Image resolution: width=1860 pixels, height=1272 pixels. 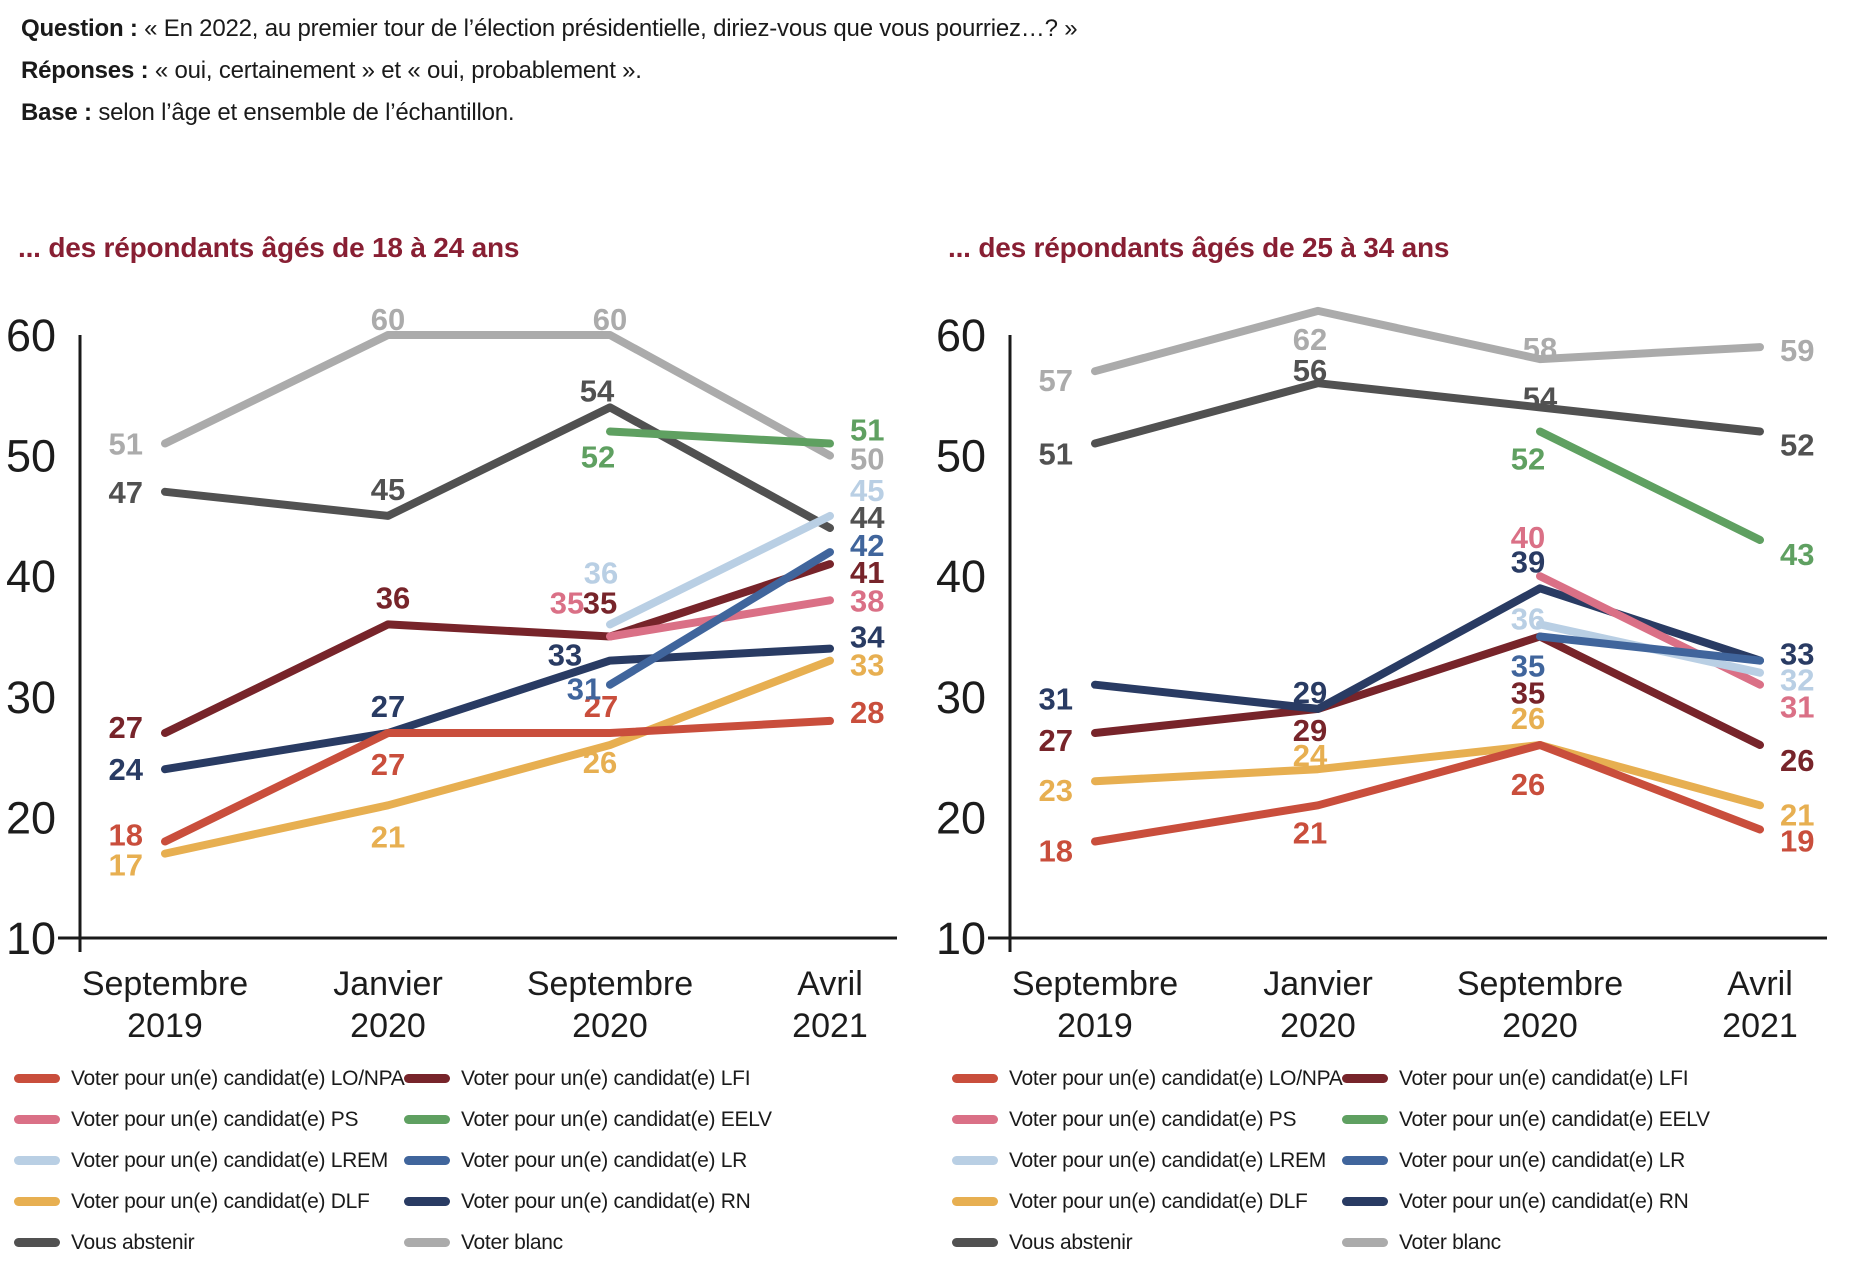 I want to click on legend-item-lr: Voter pour un(e) candidat(e) LR, so click(x=1513, y=1161).